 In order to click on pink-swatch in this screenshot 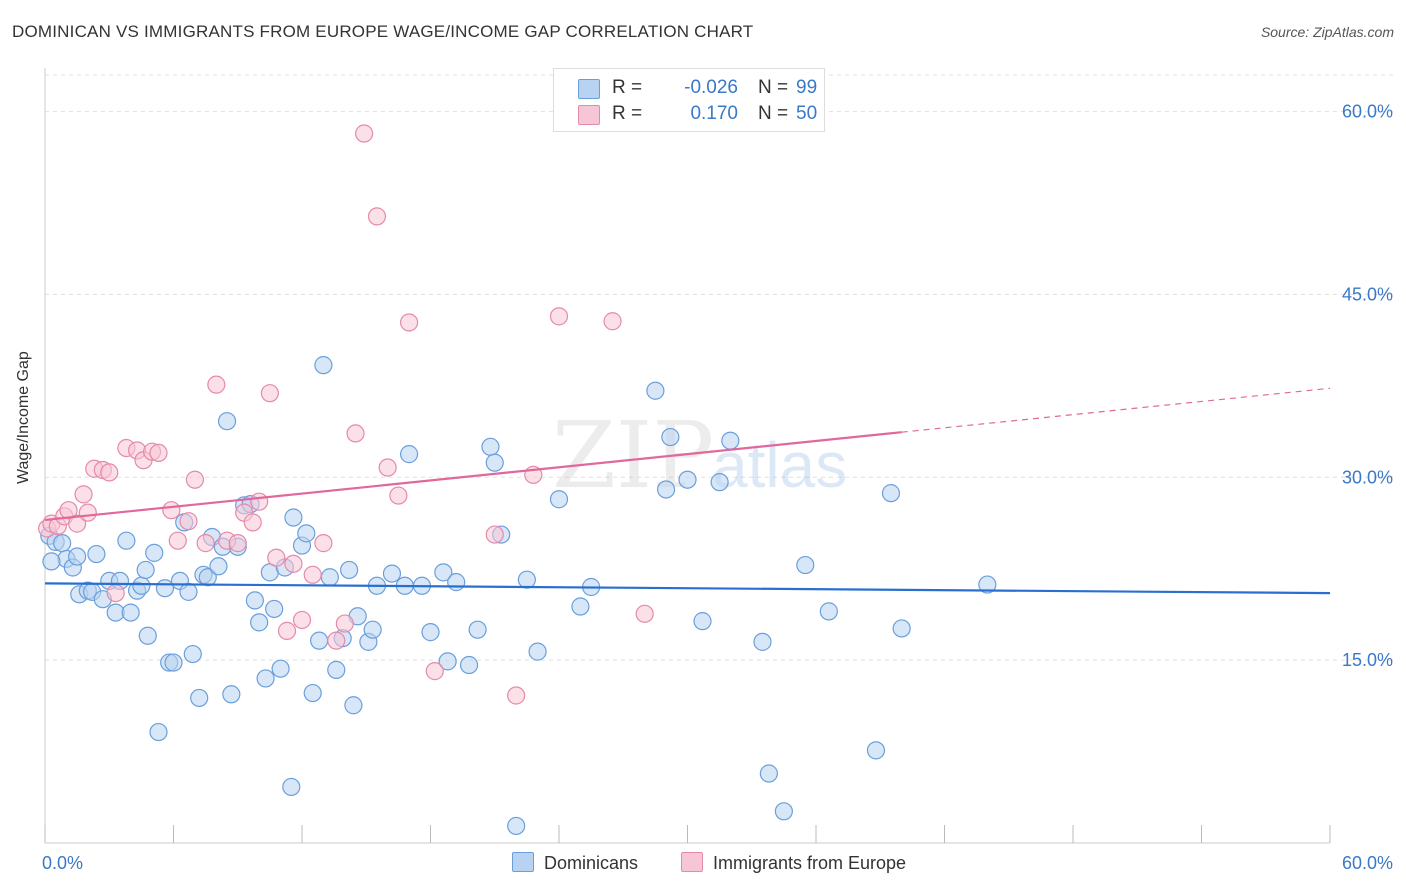, I will do `click(589, 115)`.